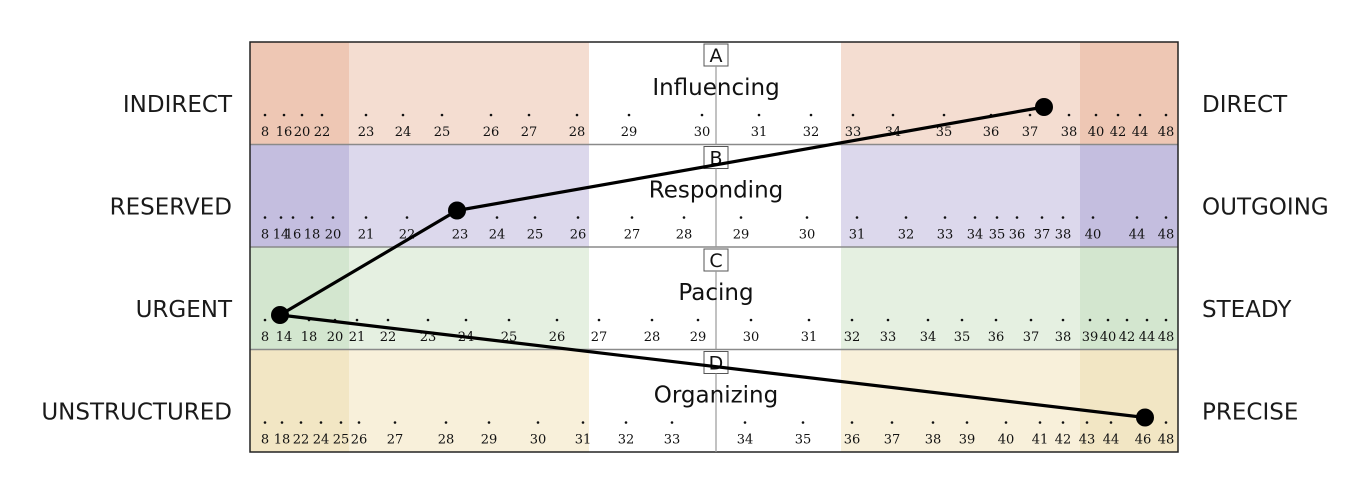  I want to click on tick-label: 28, so click(684, 235).